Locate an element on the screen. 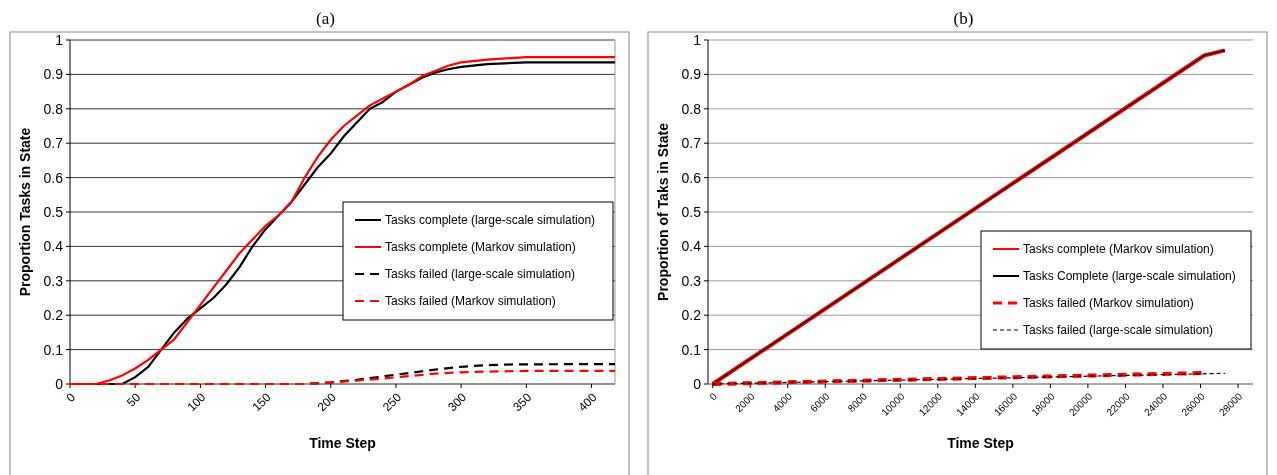  y-axis-title: Proportion Tasks in State is located at coordinates (25, 212).